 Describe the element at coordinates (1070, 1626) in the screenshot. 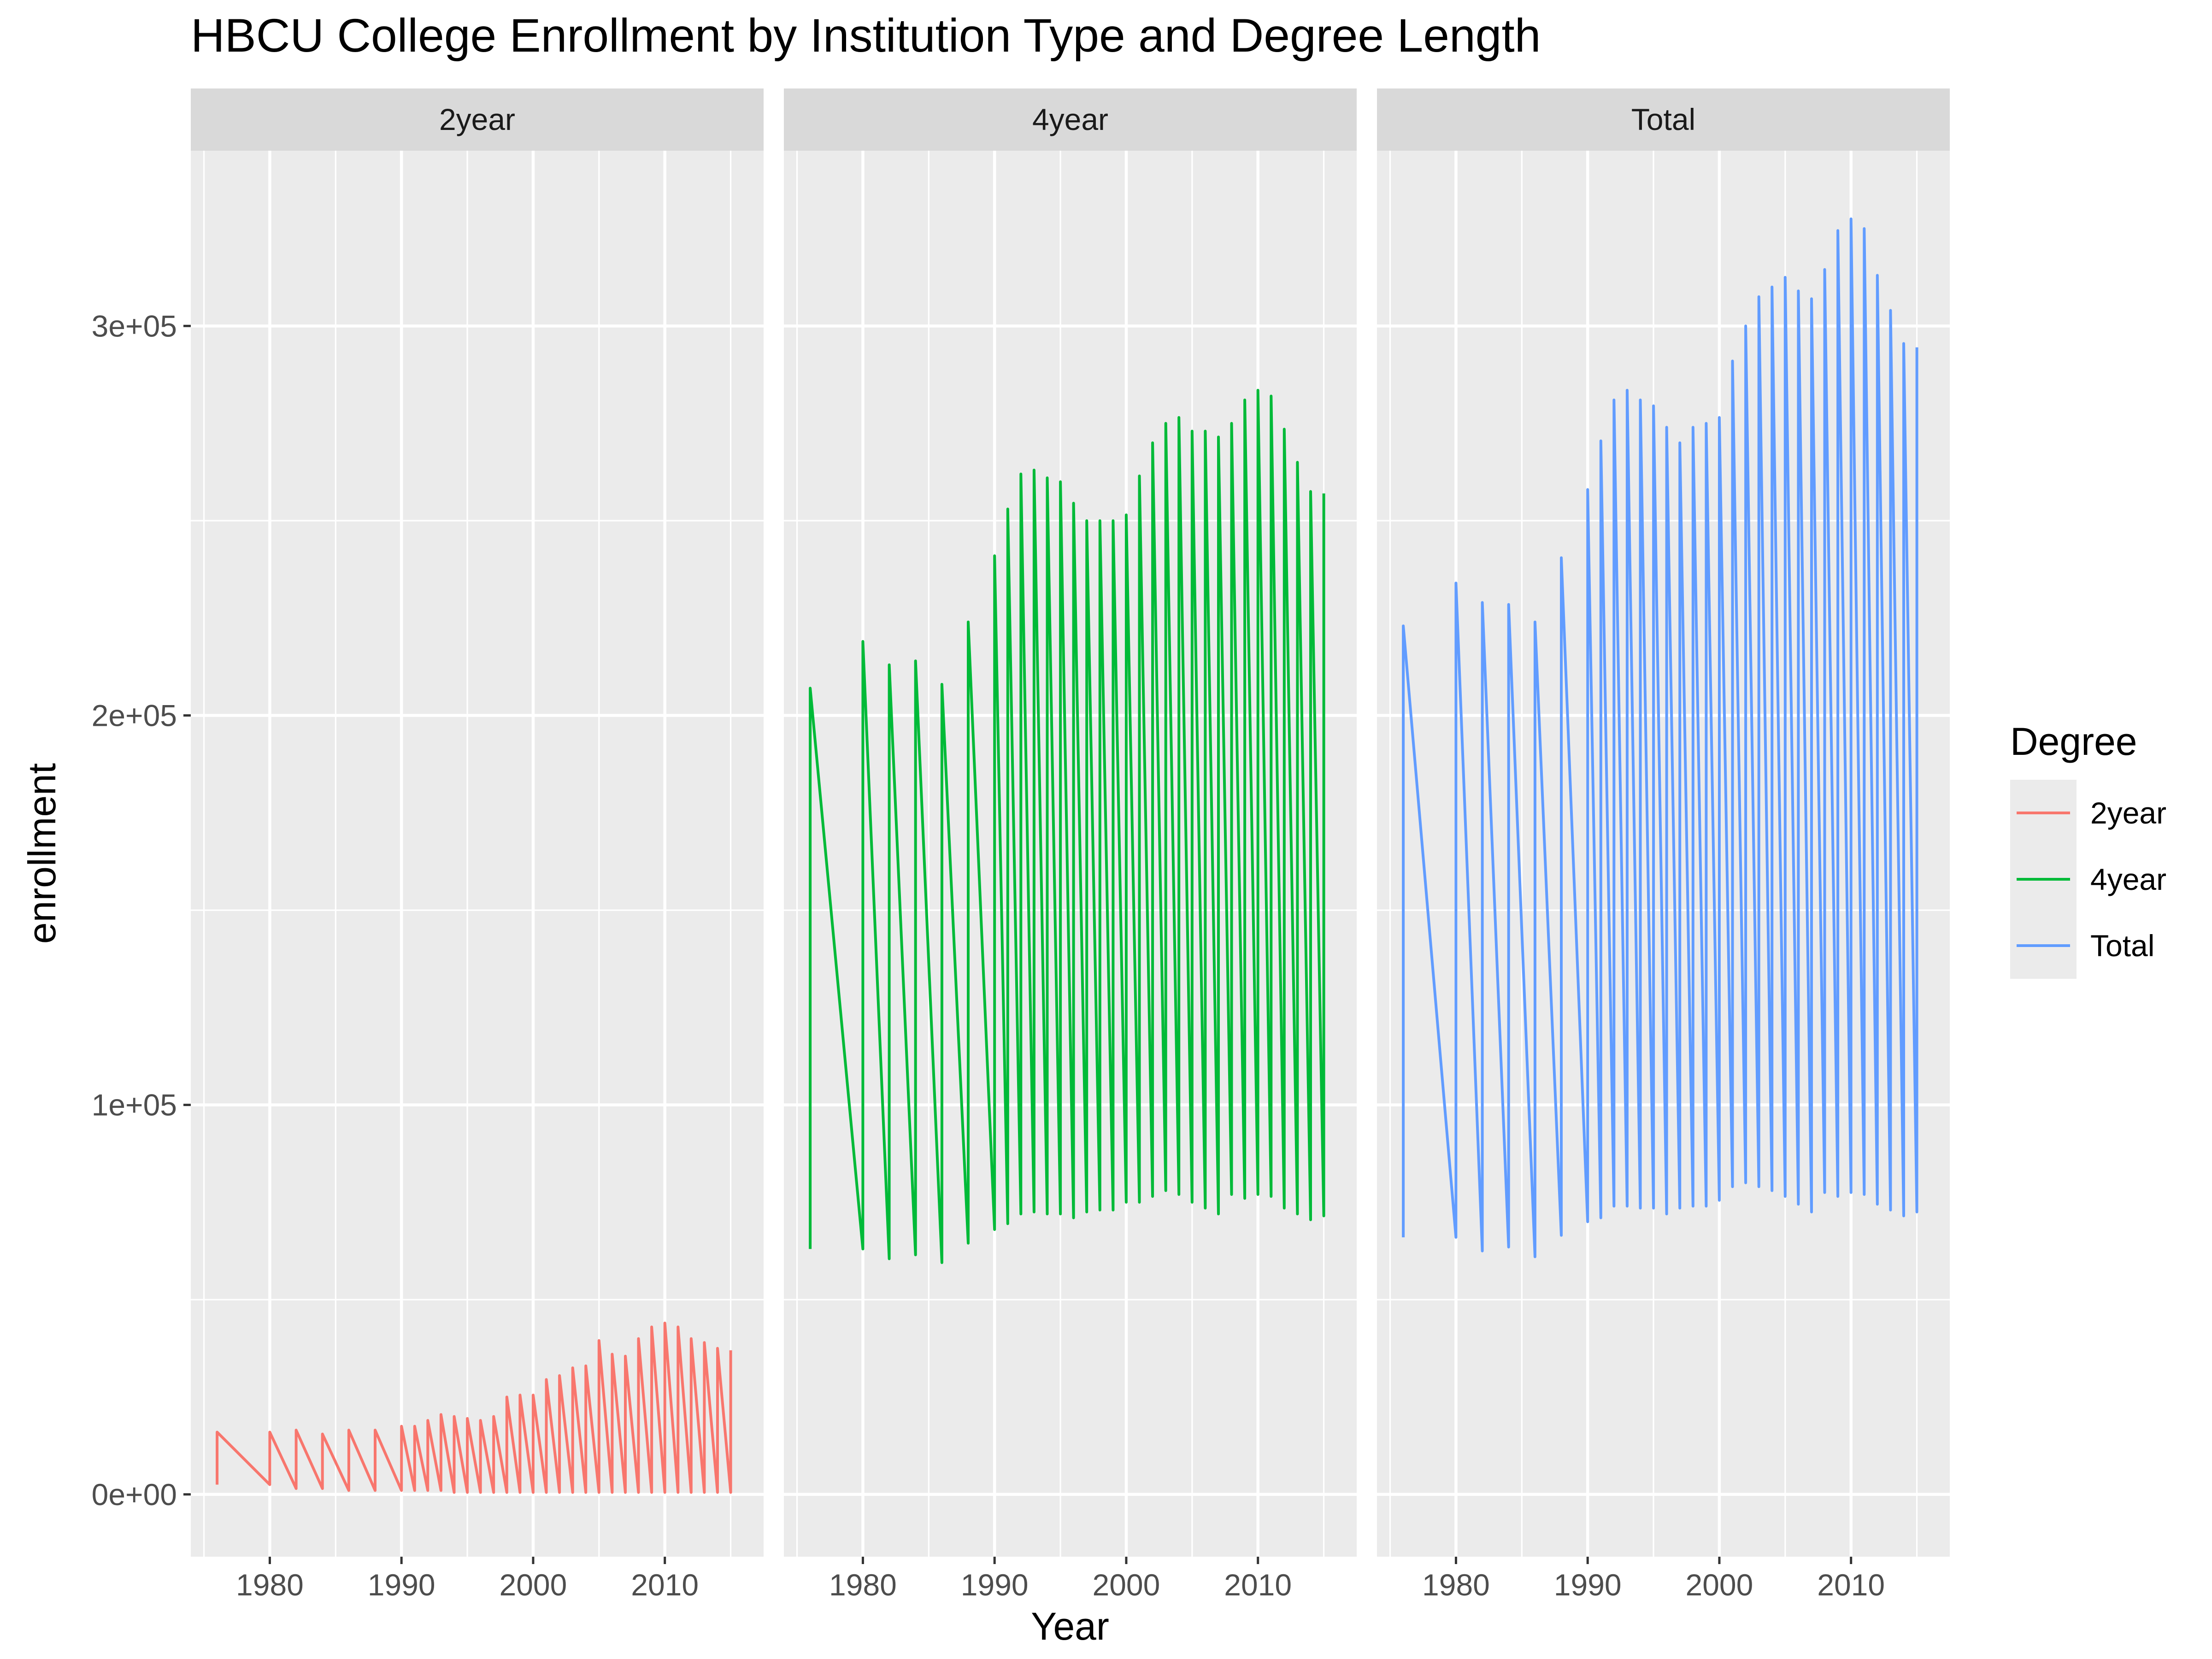

I see `x-axis-title: Year` at that location.